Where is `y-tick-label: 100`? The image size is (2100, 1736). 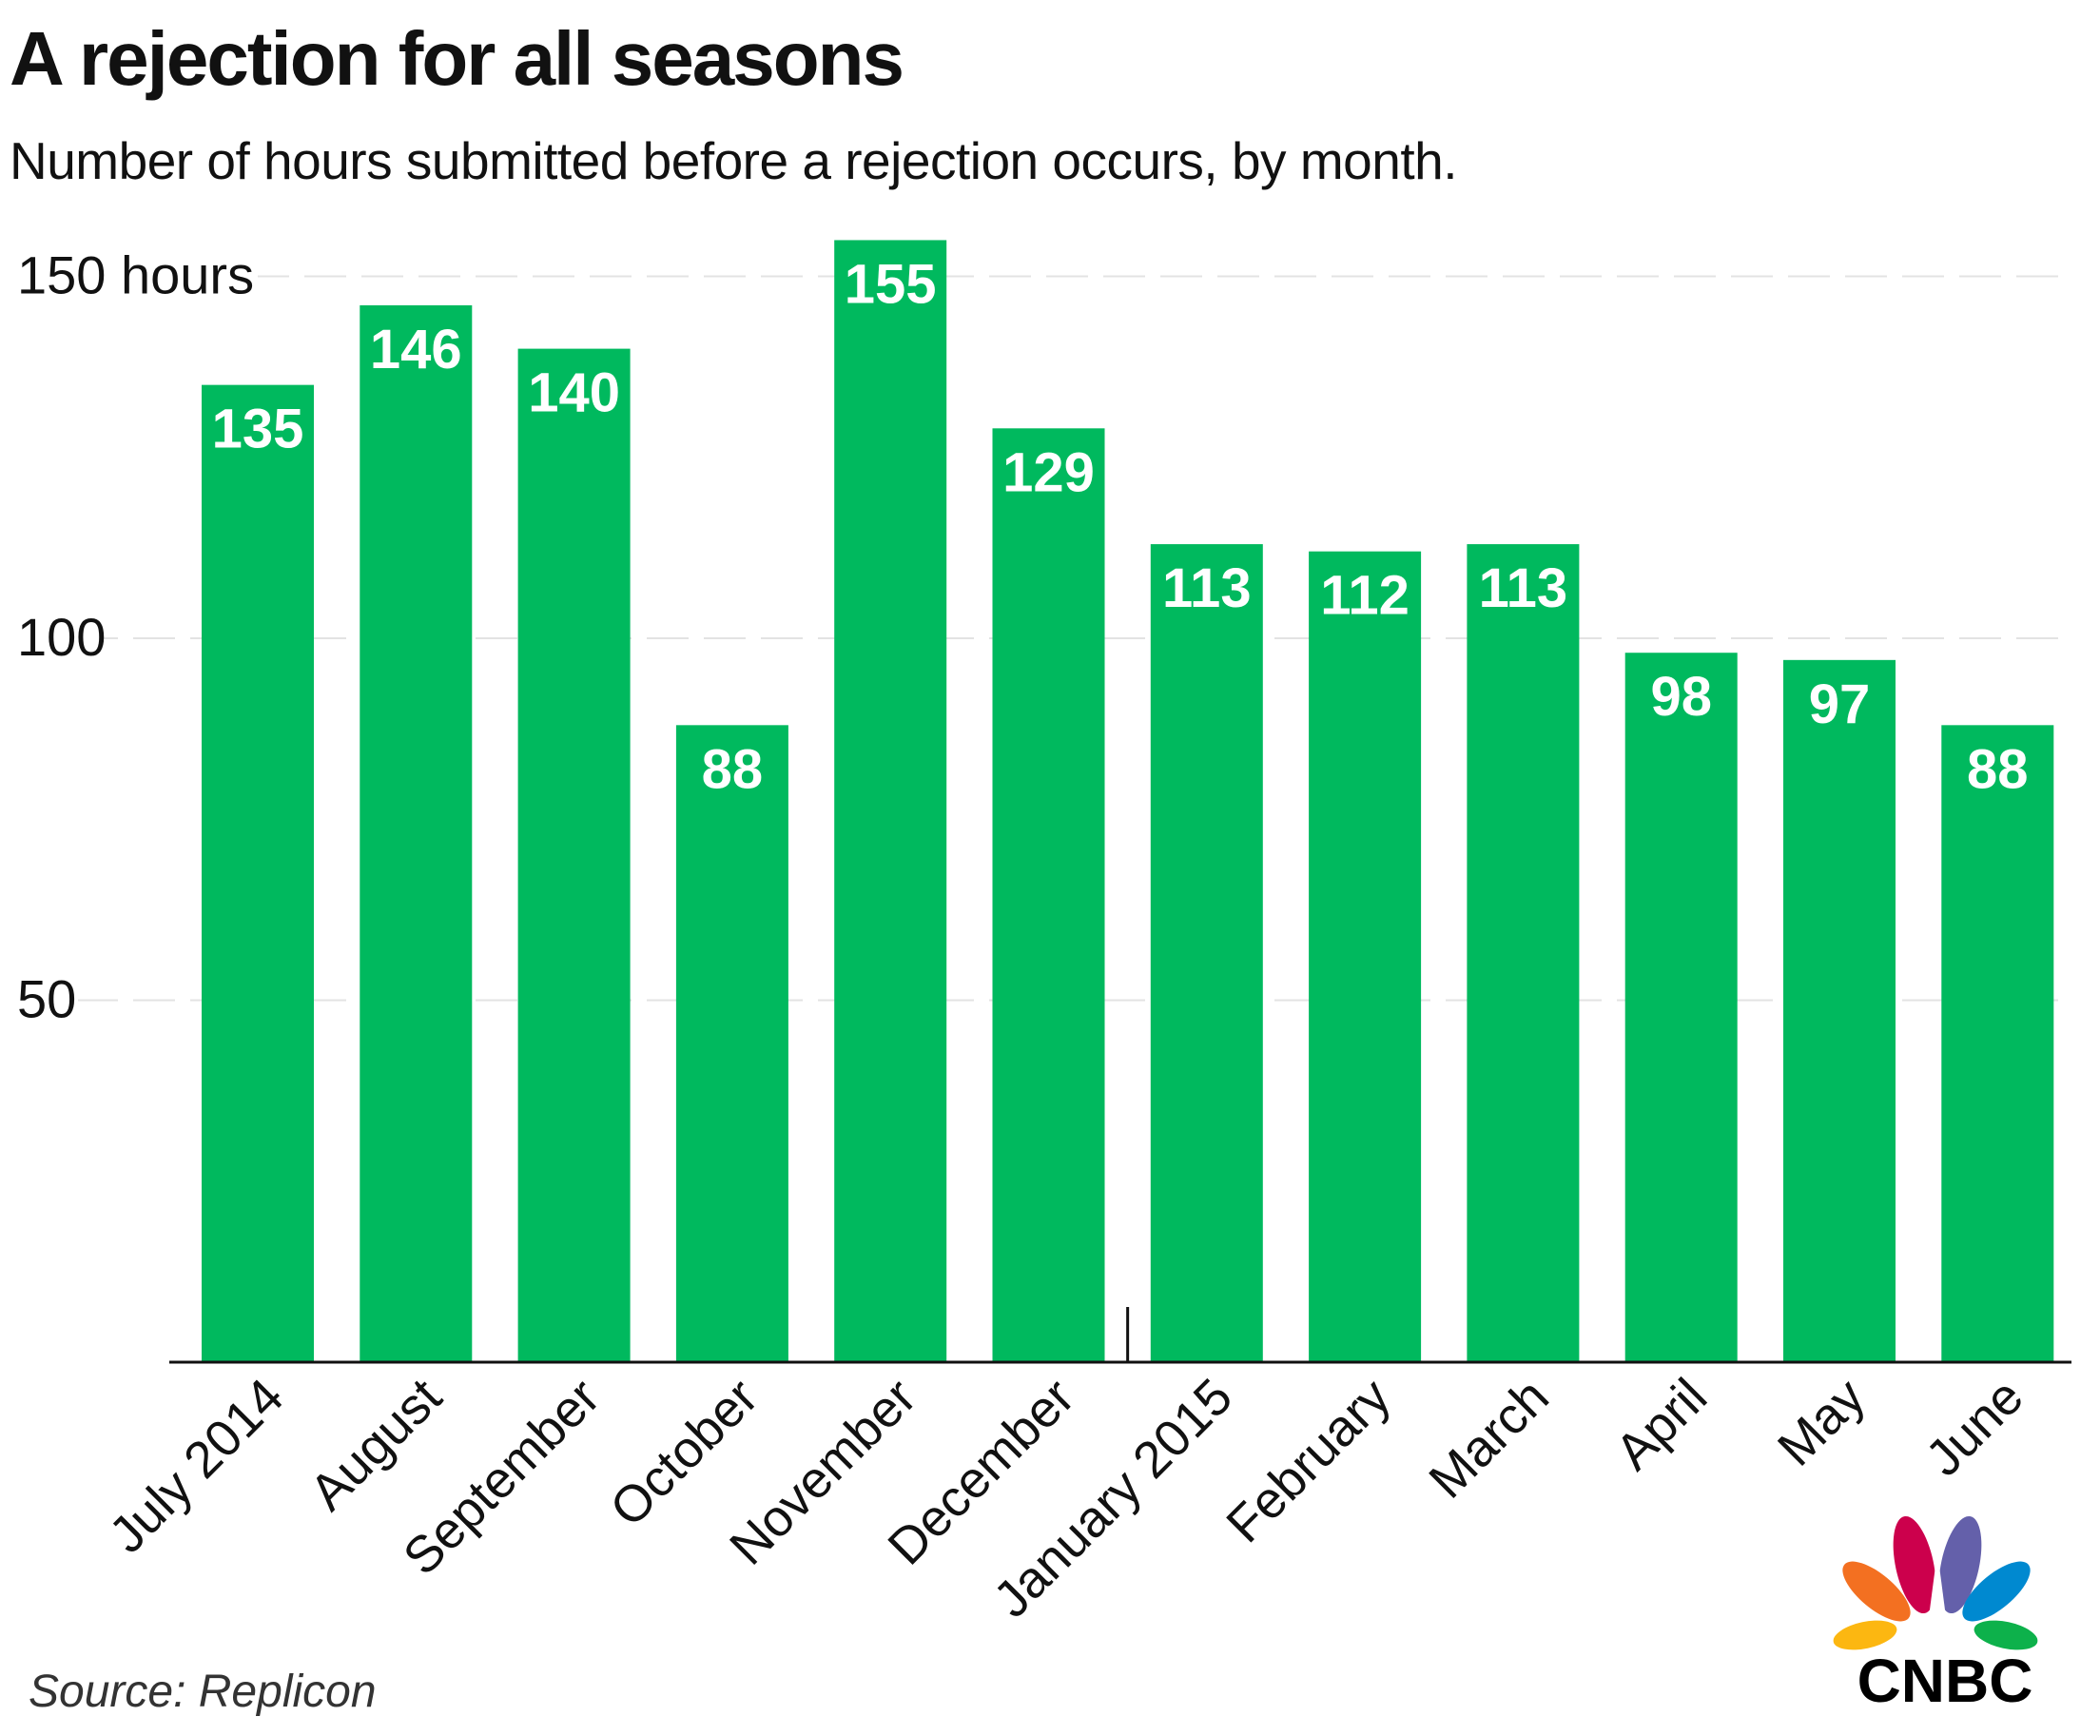
y-tick-label: 100 is located at coordinates (61, 637).